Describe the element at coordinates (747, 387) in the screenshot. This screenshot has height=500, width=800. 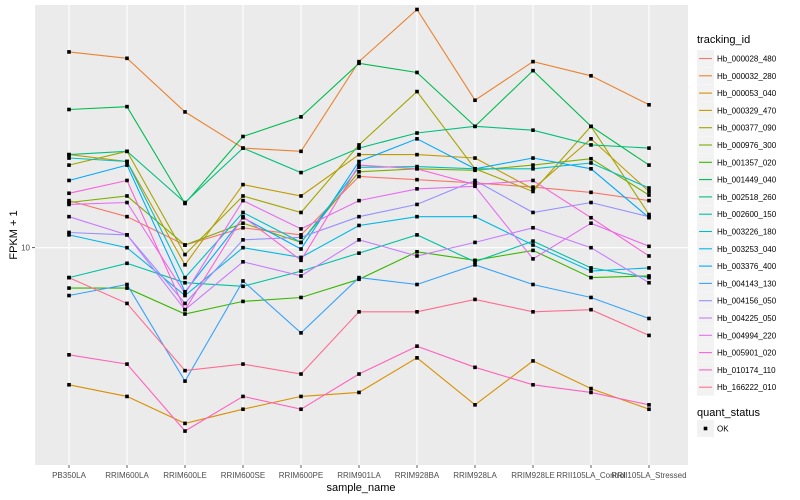
I see `legend-label: Hb_166222_010` at that location.